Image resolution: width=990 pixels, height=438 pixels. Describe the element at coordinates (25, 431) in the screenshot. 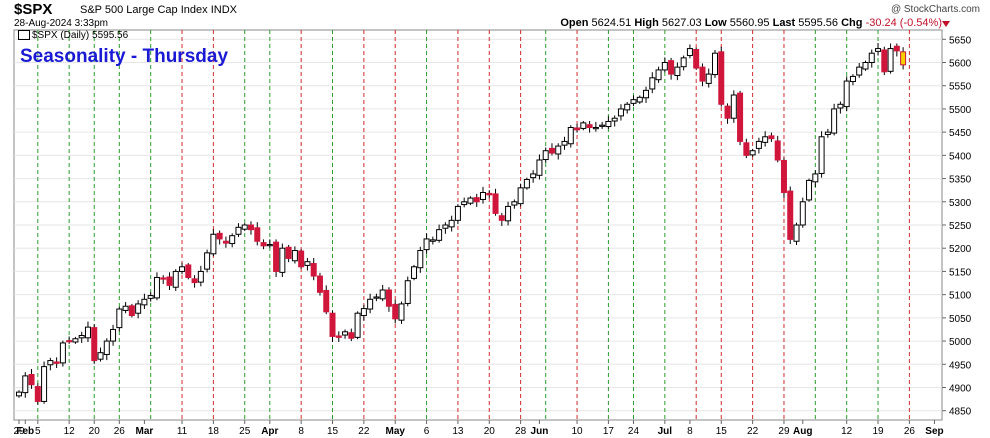

I see `x-tick-label: Feb` at that location.